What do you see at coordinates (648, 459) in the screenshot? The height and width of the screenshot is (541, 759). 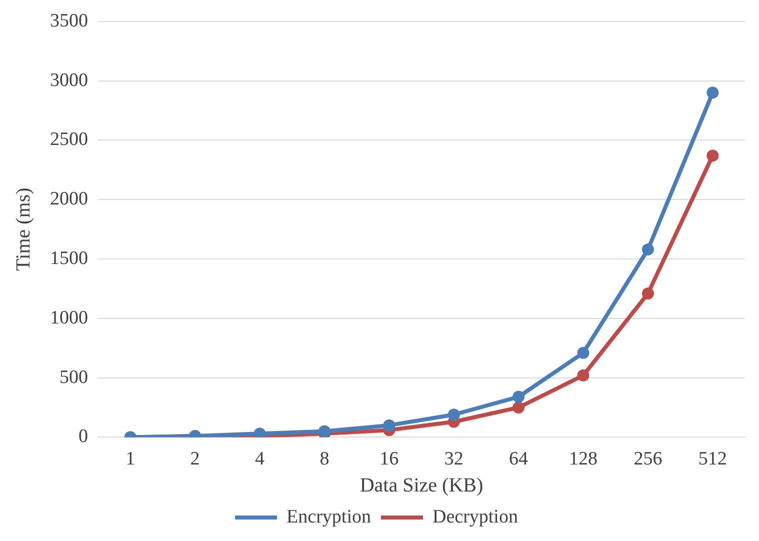 I see `x-tick-label: 256` at bounding box center [648, 459].